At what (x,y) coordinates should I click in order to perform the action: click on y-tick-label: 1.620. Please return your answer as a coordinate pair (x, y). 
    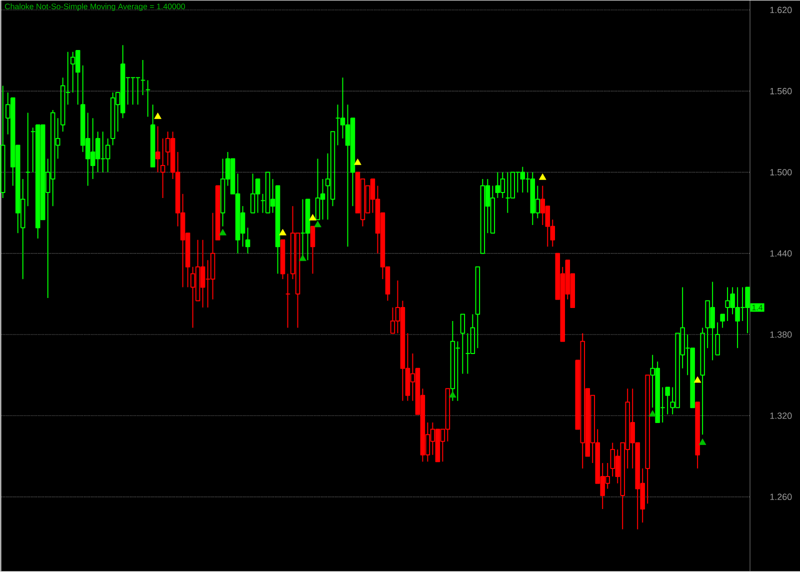
    Looking at the image, I should click on (781, 10).